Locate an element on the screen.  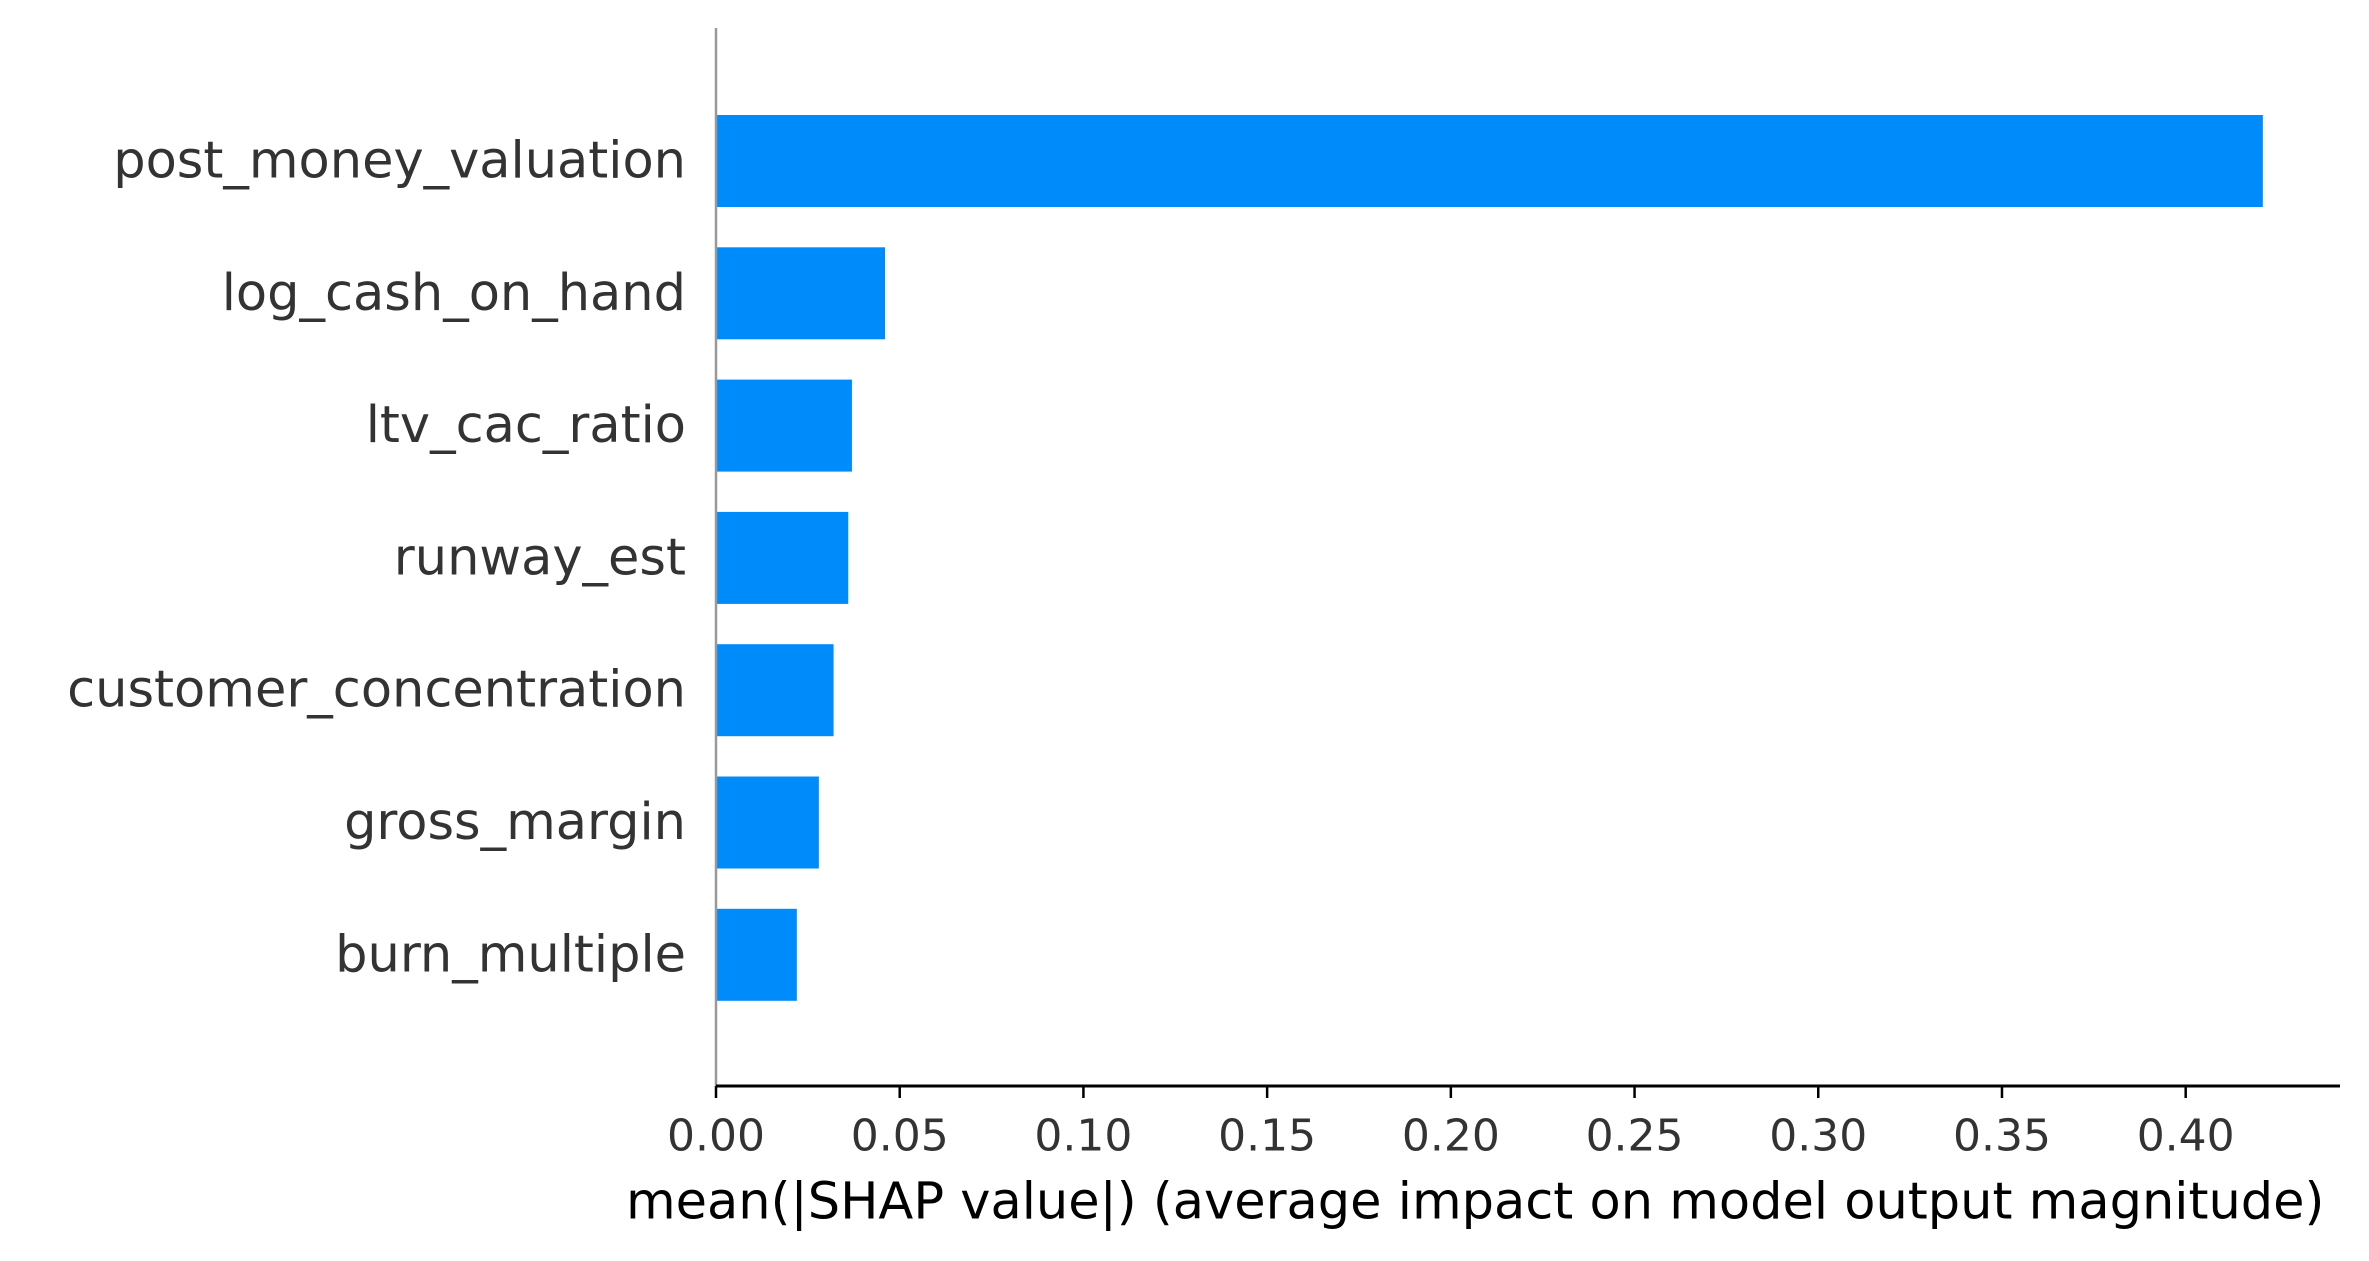
feature-label-post_money_valuation: post_money_valuation is located at coordinates (399, 161).